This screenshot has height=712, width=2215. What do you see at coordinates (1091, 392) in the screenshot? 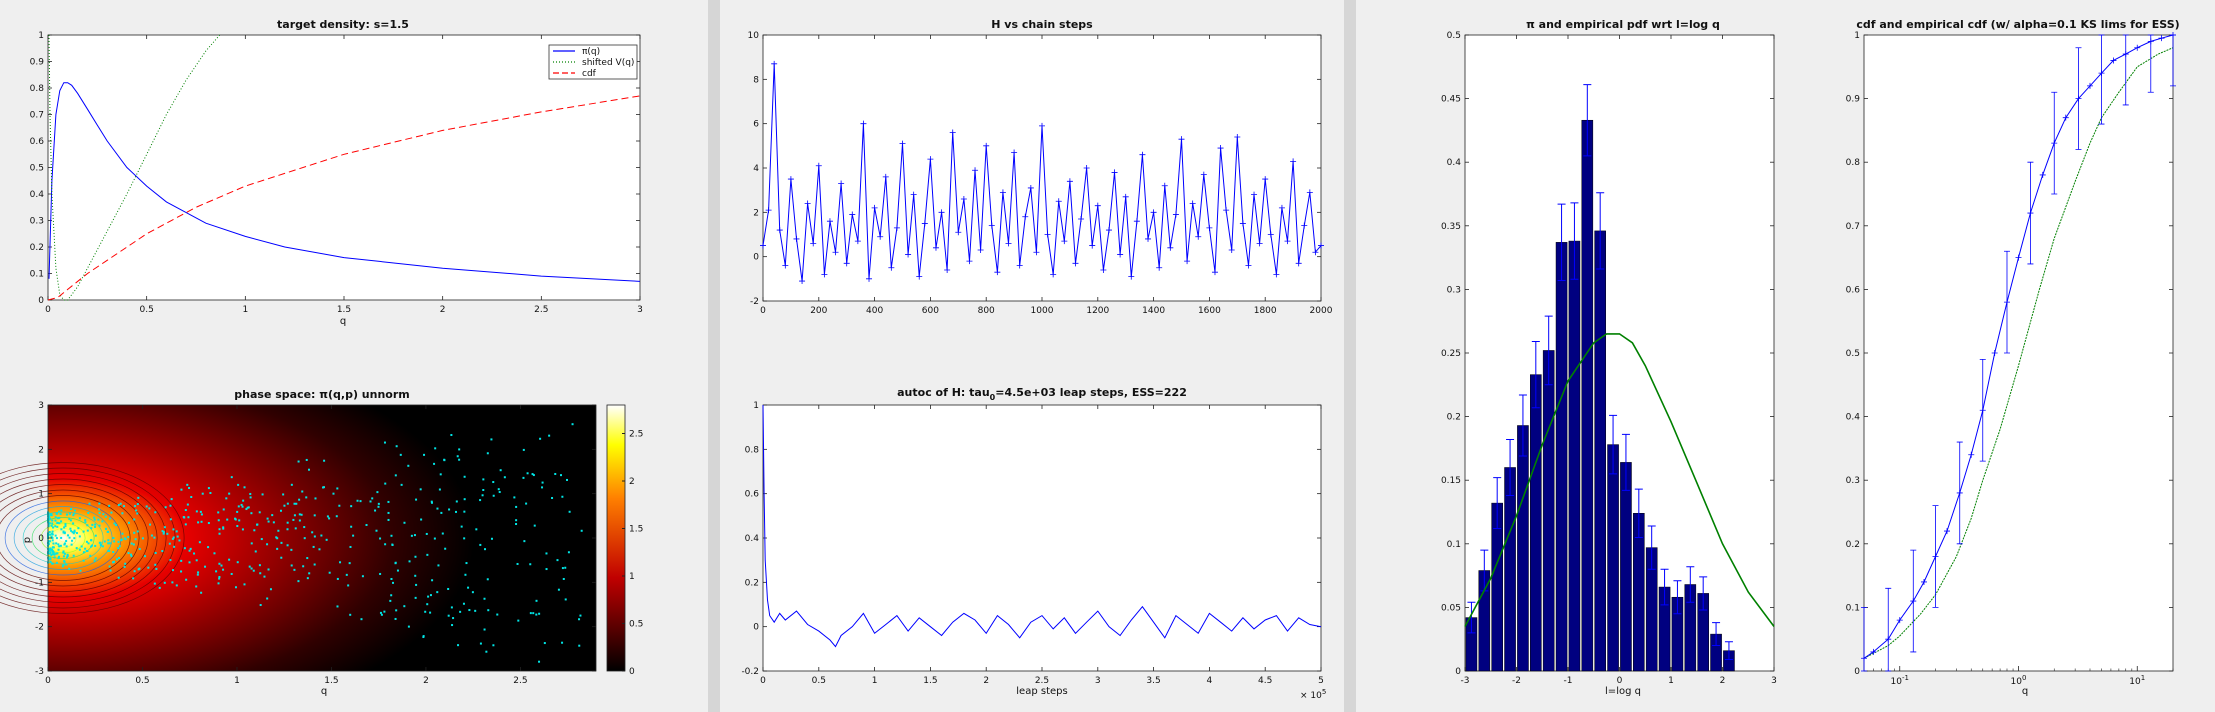
I see `chart-title-rest: =4.5e+03 leap steps, ESS=222` at bounding box center [1091, 392].